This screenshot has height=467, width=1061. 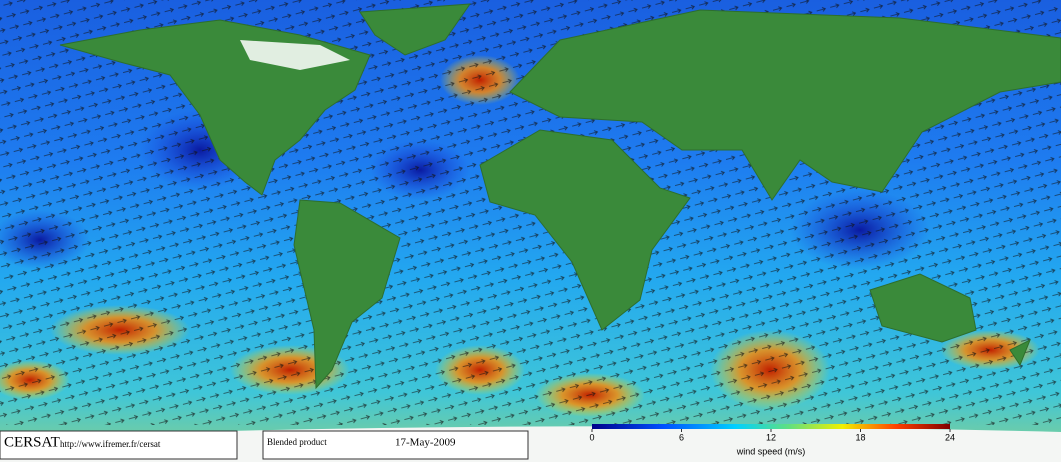 What do you see at coordinates (771, 437) in the screenshot?
I see `colorbar-tick-label: 12` at bounding box center [771, 437].